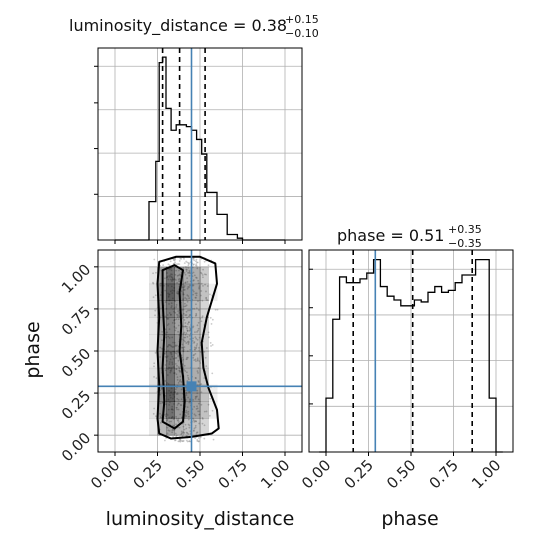 The width and height of the screenshot is (550, 550). Describe the element at coordinates (76, 363) in the screenshot. I see `y-tick-label-2: 0.50` at that location.